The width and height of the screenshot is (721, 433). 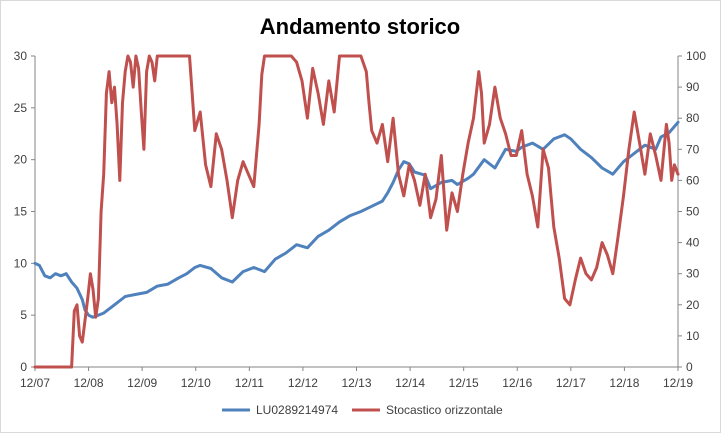 I want to click on right-y-tick-label: 90, so click(x=693, y=87).